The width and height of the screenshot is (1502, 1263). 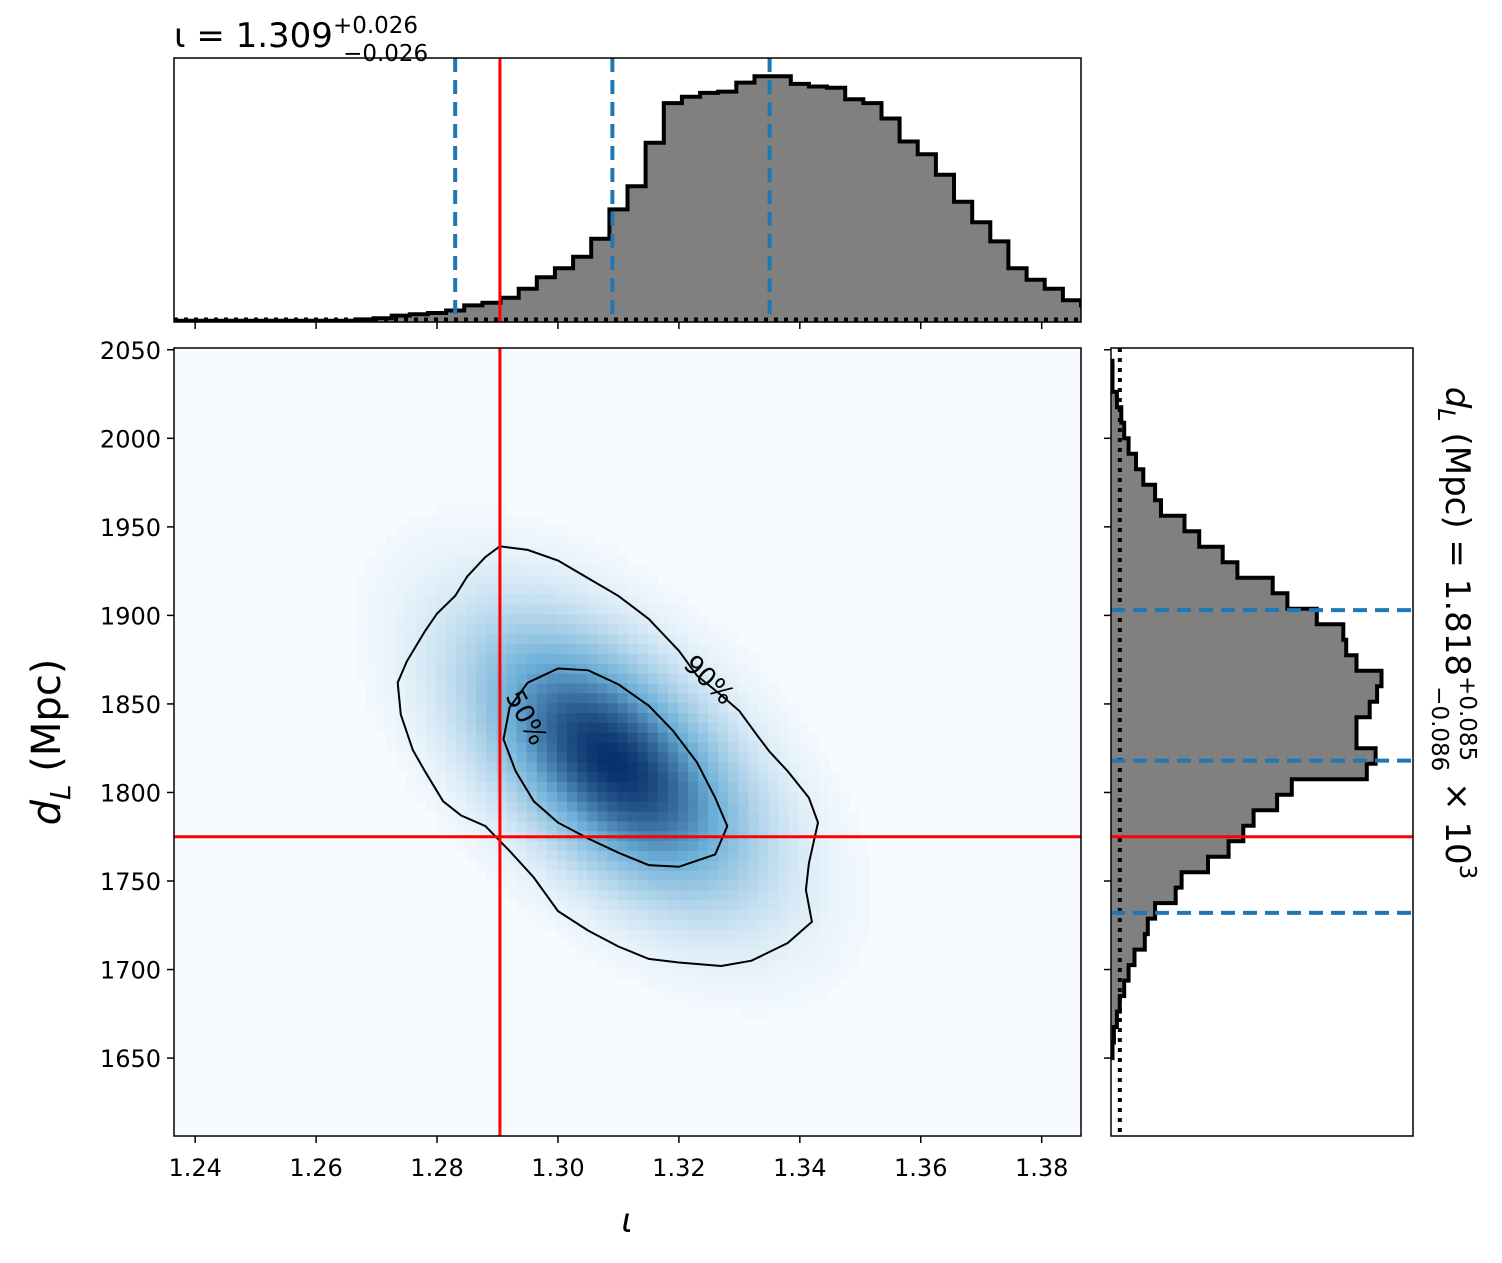 I want to click on contour-90-line, so click(x=608, y=756).